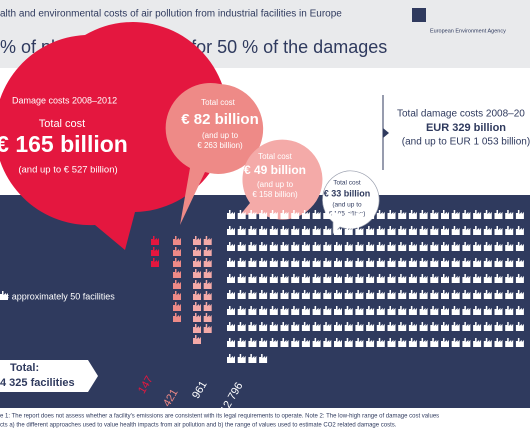  What do you see at coordinates (220, 145) in the screenshot?
I see `bubble-upper: € 263 billion)` at bounding box center [220, 145].